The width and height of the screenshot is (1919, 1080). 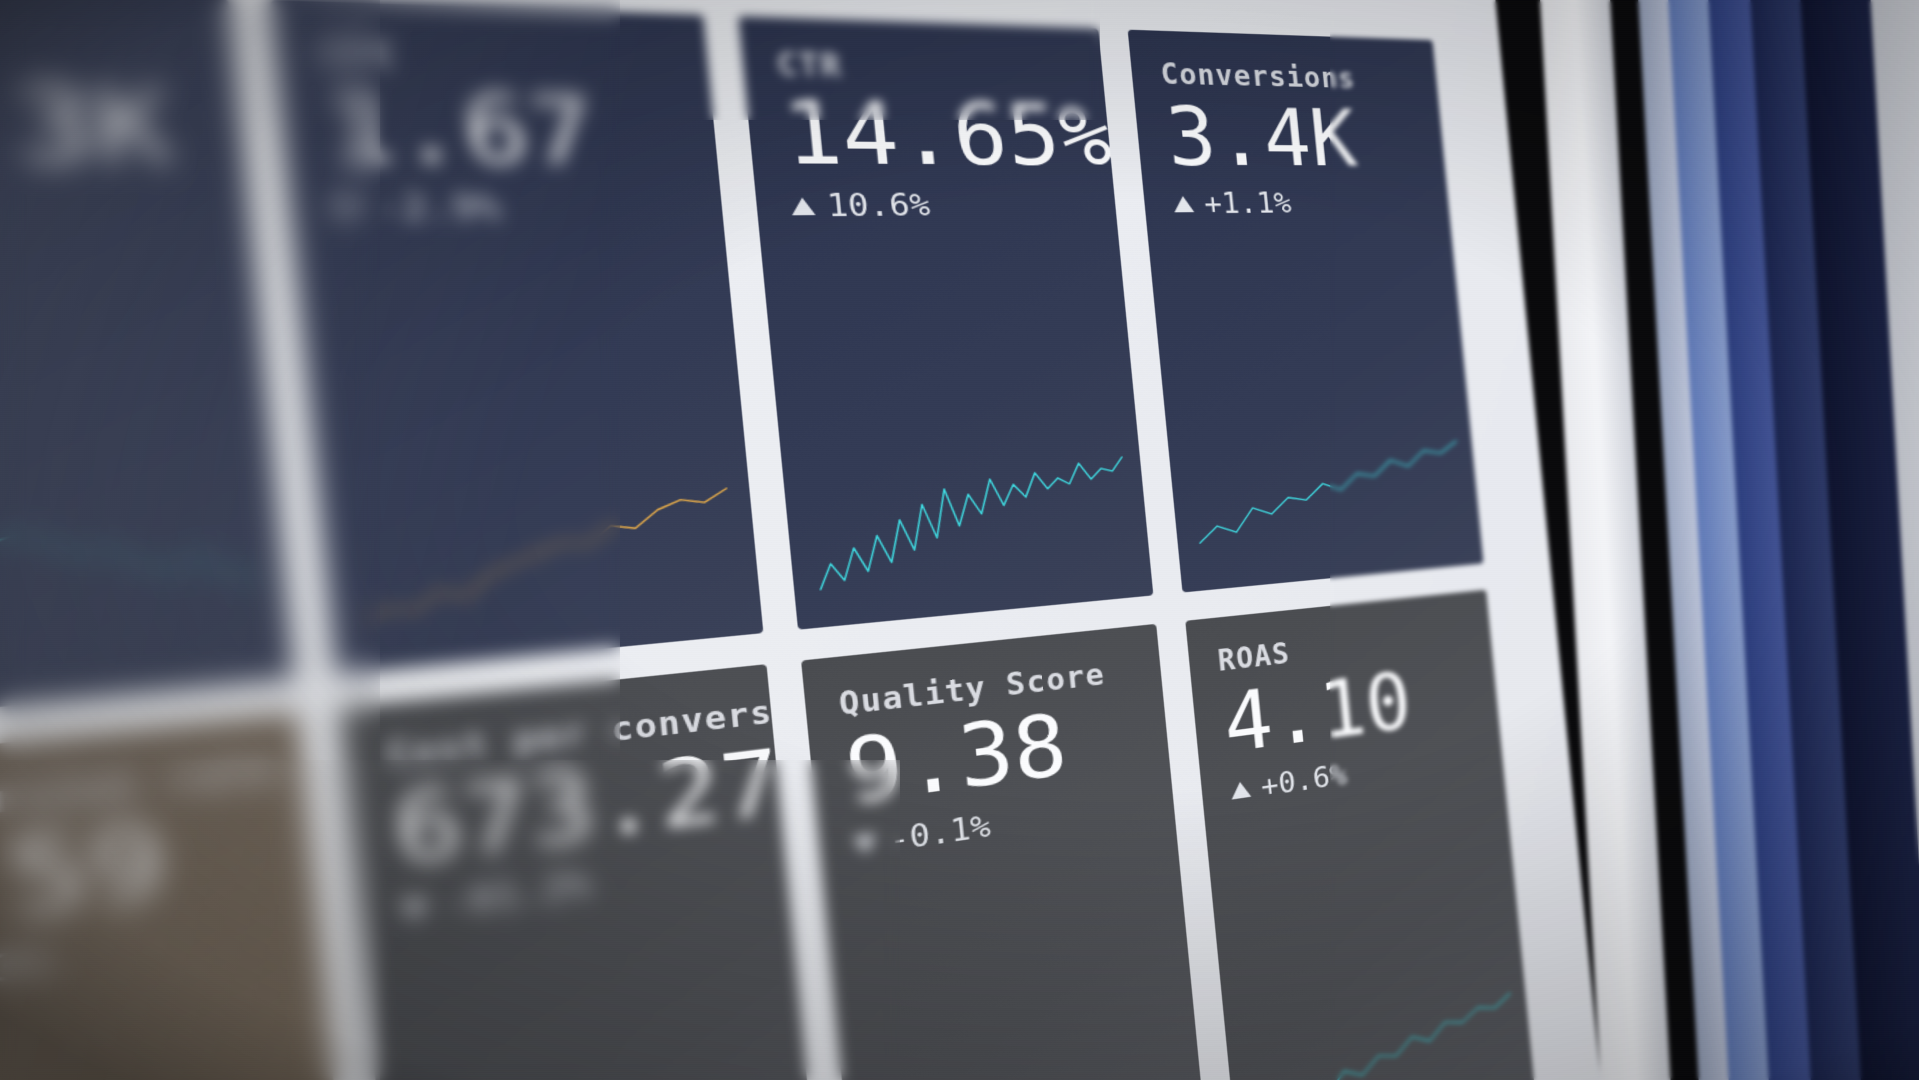 What do you see at coordinates (1261, 138) in the screenshot?
I see `kpi-value: 3.4K` at bounding box center [1261, 138].